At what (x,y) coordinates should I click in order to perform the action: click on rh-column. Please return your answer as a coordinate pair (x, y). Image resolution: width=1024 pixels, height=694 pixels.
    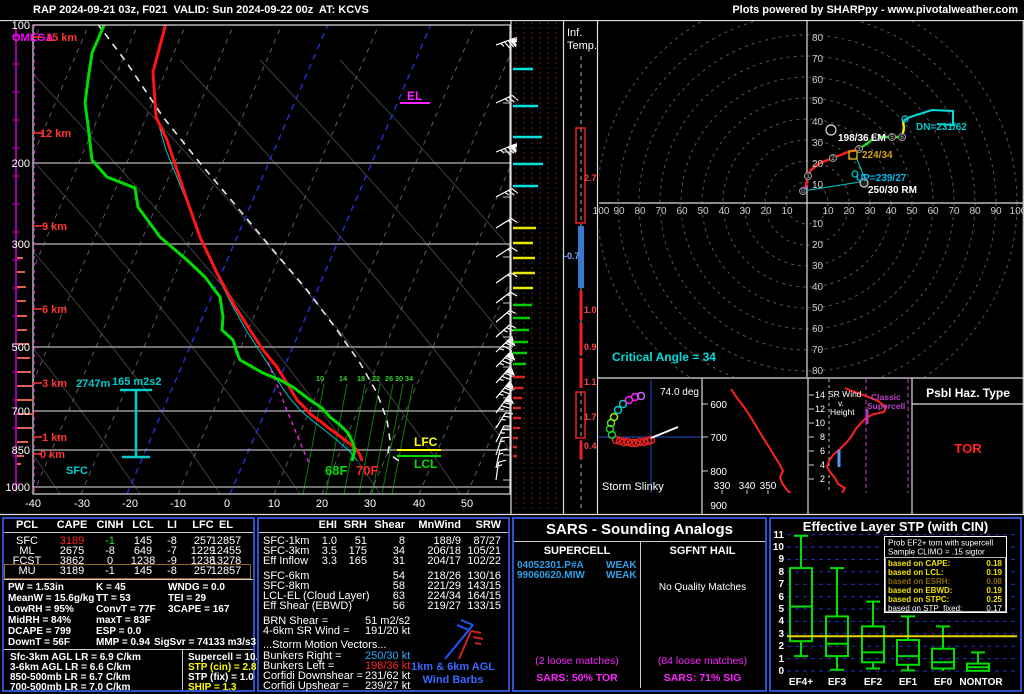
    Looking at the image, I should click on (535, 267).